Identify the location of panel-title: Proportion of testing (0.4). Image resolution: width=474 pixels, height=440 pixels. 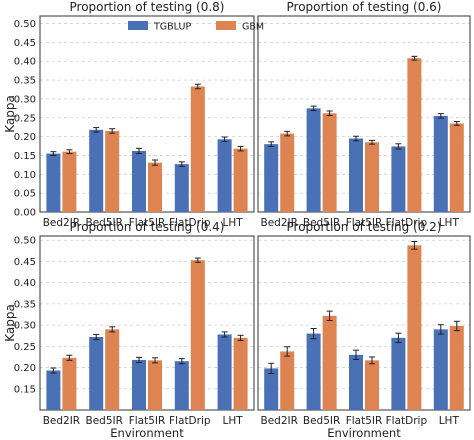
(147, 227).